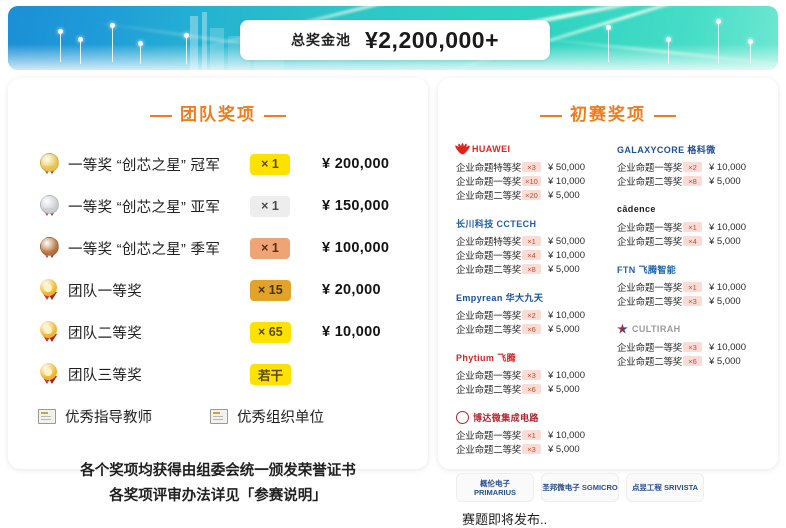 Image resolution: width=786 pixels, height=528 pixels. Describe the element at coordinates (528, 149) in the screenshot. I see `huawei-logo: HUAWEI` at that location.